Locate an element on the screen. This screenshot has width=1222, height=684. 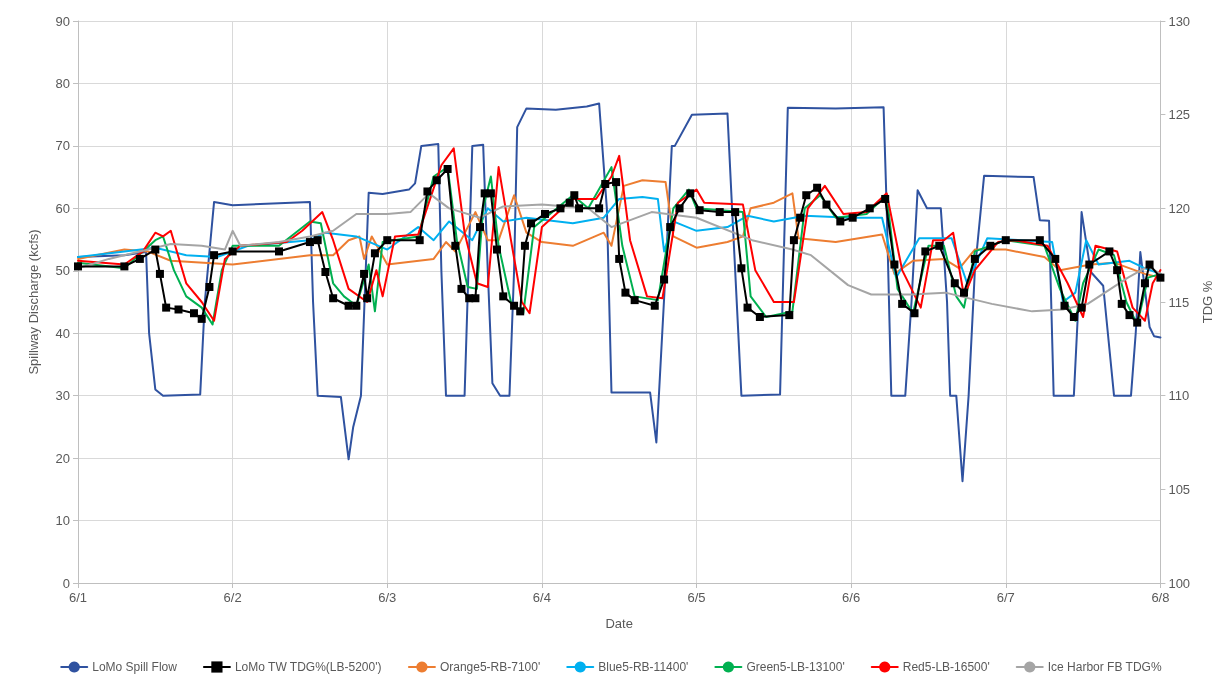
legend-label: Red5-LB-16500' is located at coordinates (946, 667).